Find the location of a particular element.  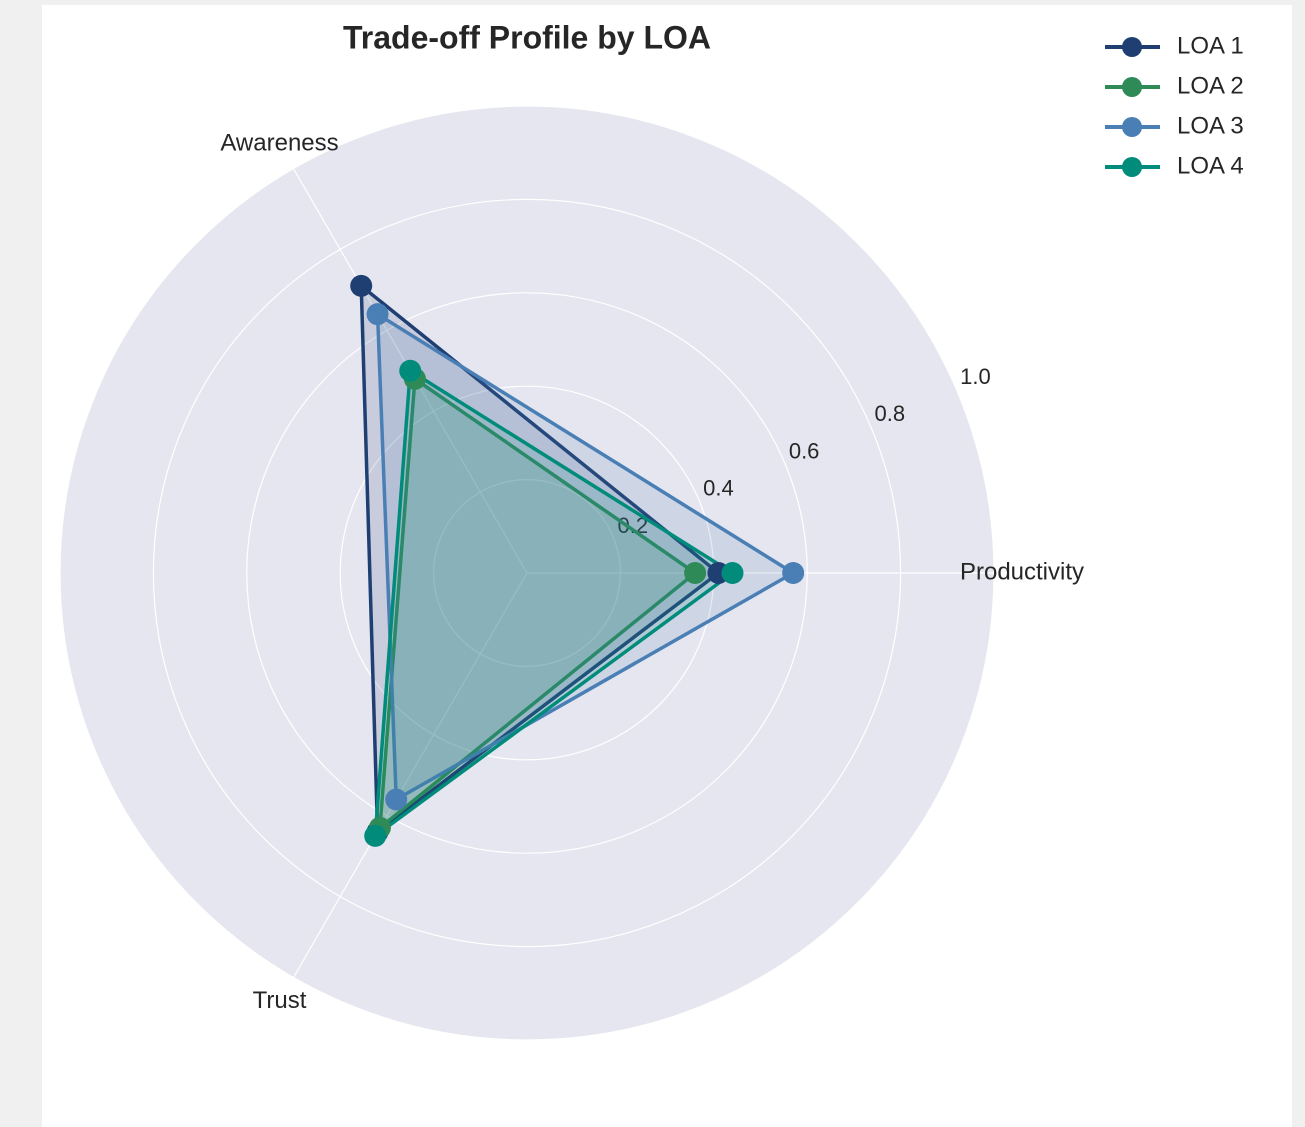

r-tick-label: 0.8 is located at coordinates (889, 413).